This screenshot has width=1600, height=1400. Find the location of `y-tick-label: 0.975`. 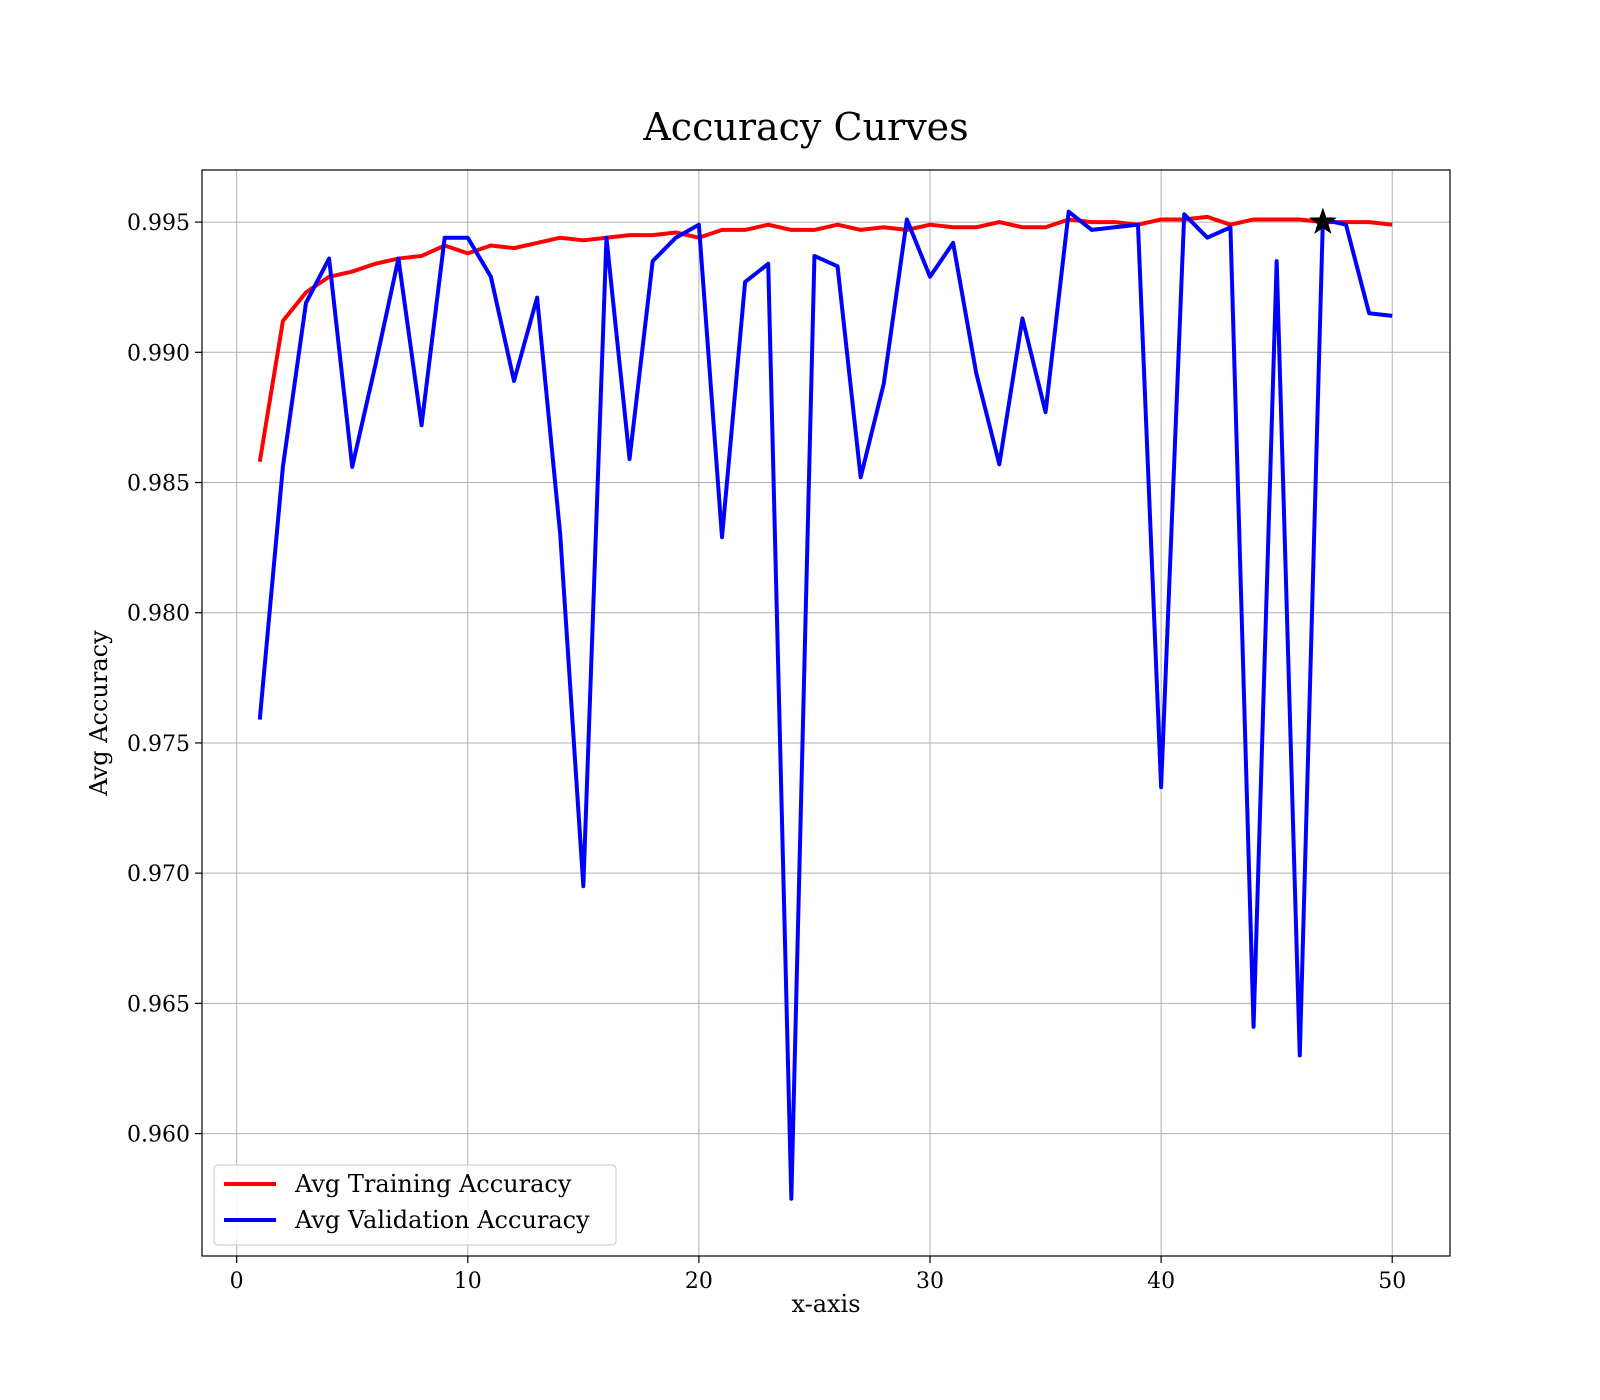

y-tick-label: 0.975 is located at coordinates (158, 744).